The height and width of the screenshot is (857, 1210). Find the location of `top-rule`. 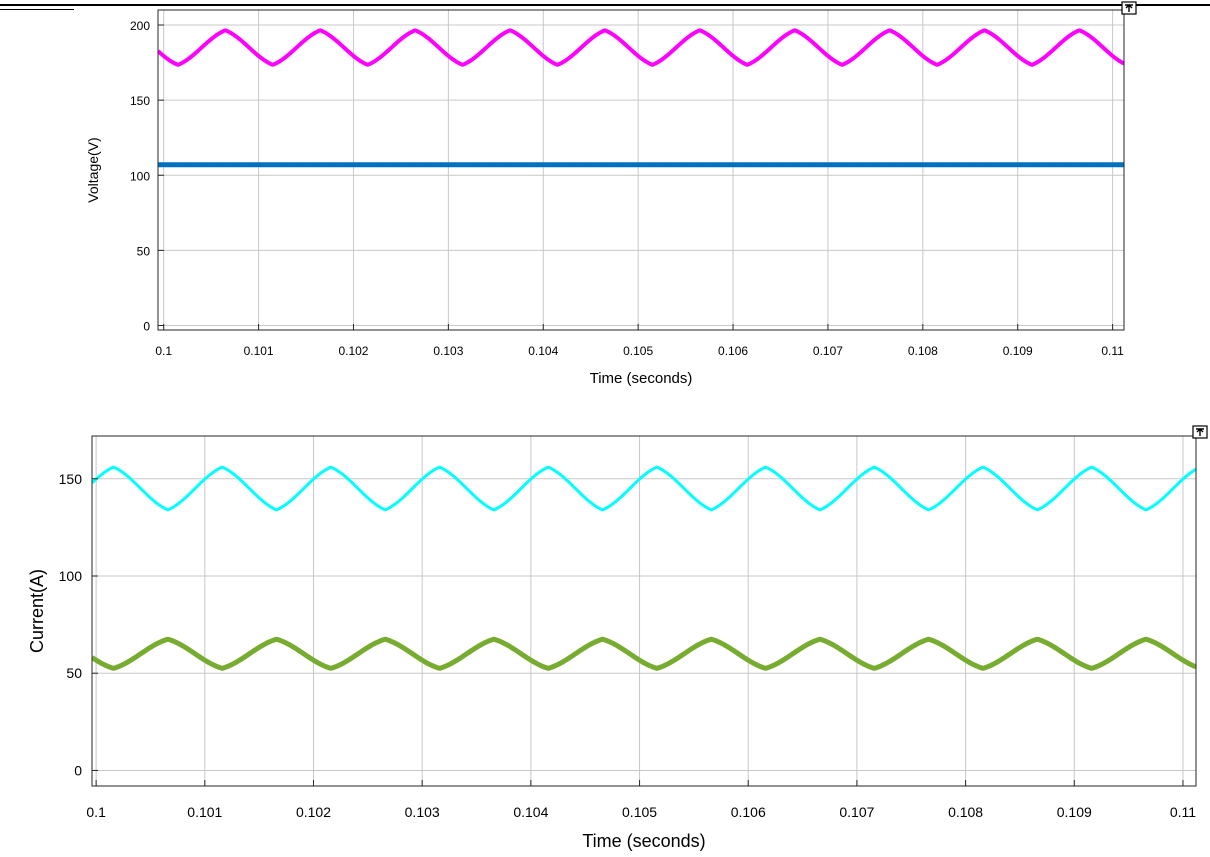

top-rule is located at coordinates (605, 5).